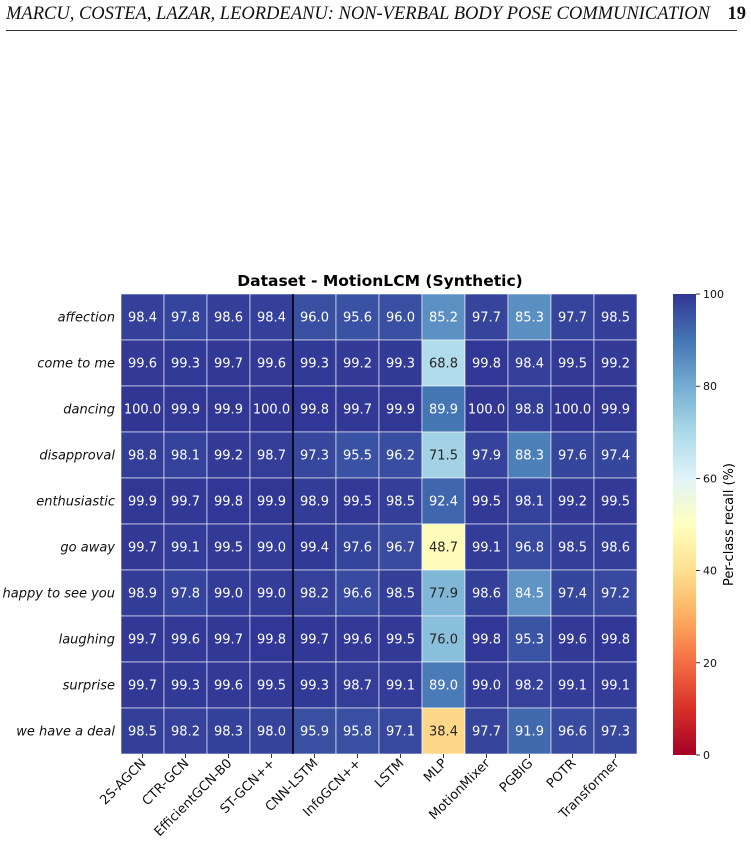 The width and height of the screenshot is (751, 841). I want to click on cell-value: 97.3, so click(314, 456).